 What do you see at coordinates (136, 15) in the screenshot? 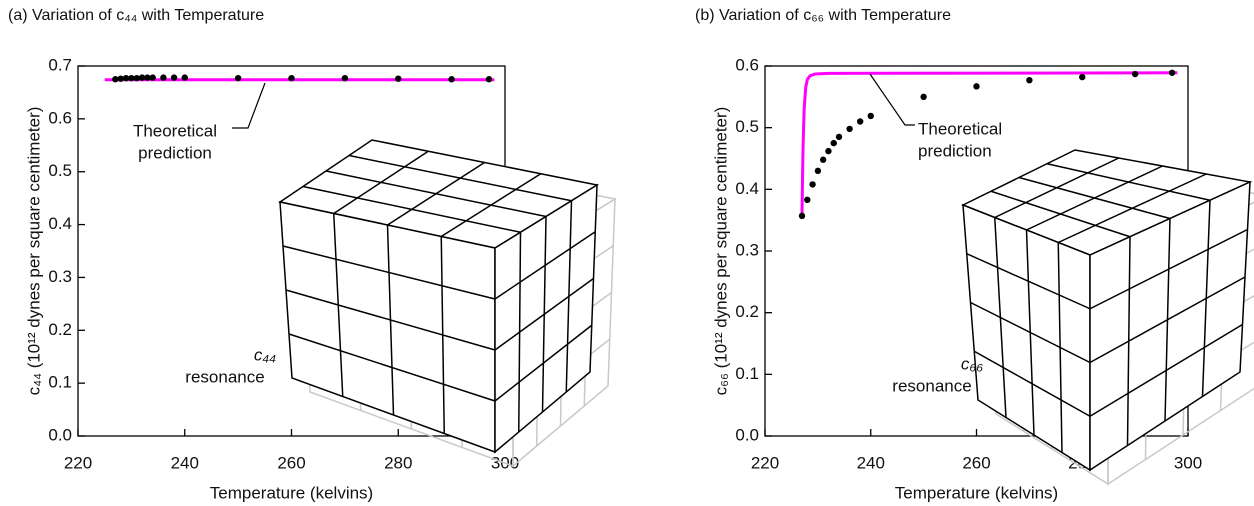
I see `chart-title: (a) Variation of c₄₄ with Temperature` at bounding box center [136, 15].